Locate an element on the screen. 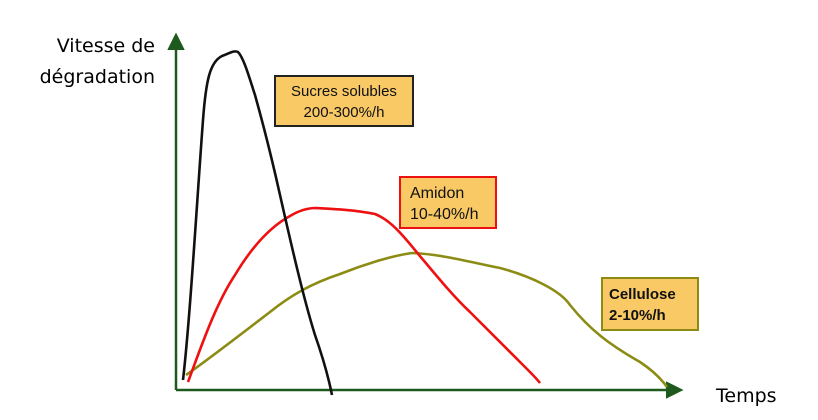  label-box-cellulose: Cellulose 2-10%/h is located at coordinates (650, 304).